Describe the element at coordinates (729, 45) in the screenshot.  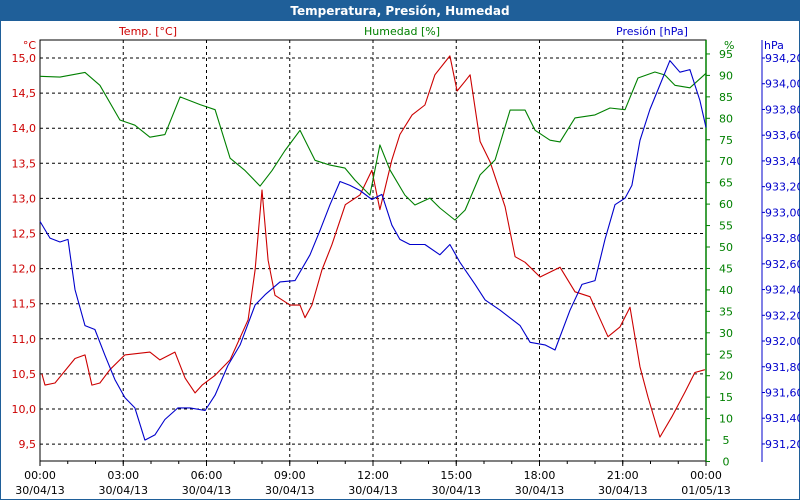
I see `humidity-unit-label: %` at that location.